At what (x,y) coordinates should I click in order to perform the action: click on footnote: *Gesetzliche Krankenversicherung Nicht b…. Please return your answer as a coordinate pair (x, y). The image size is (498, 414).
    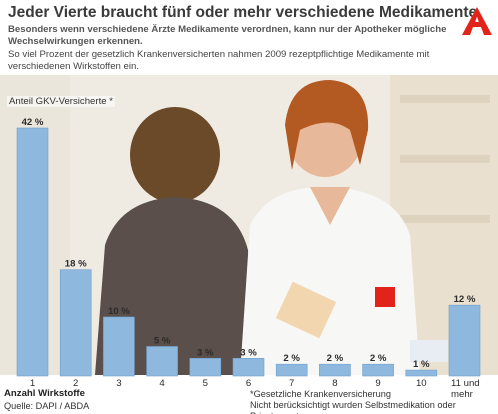
    Looking at the image, I should click on (374, 401).